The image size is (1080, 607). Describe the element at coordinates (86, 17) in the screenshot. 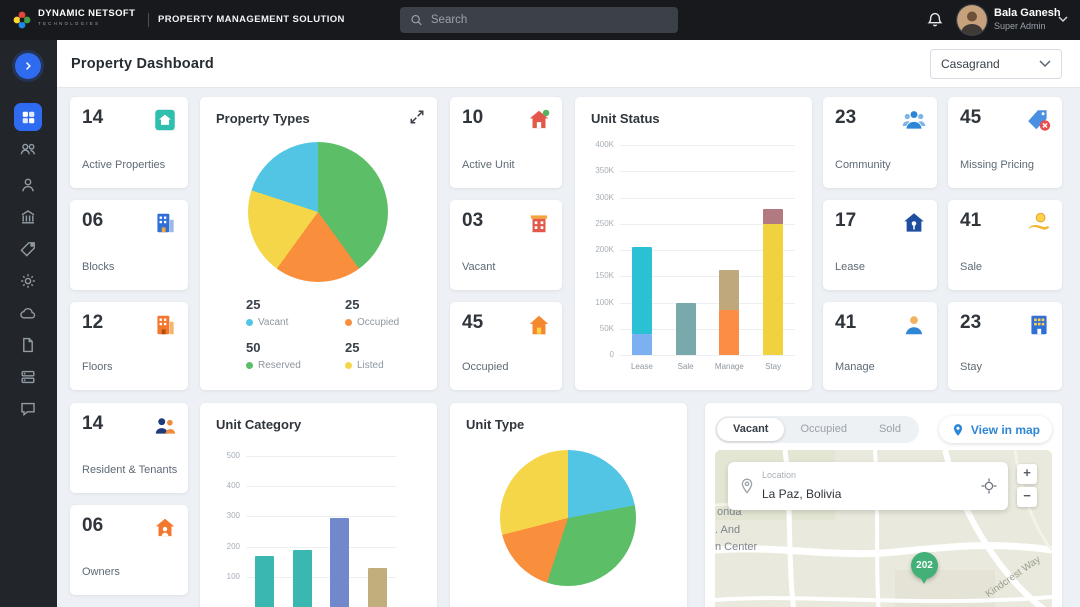

I see `brand-block: DYNAMIC NETSOFT TECHNOLOGIES` at that location.